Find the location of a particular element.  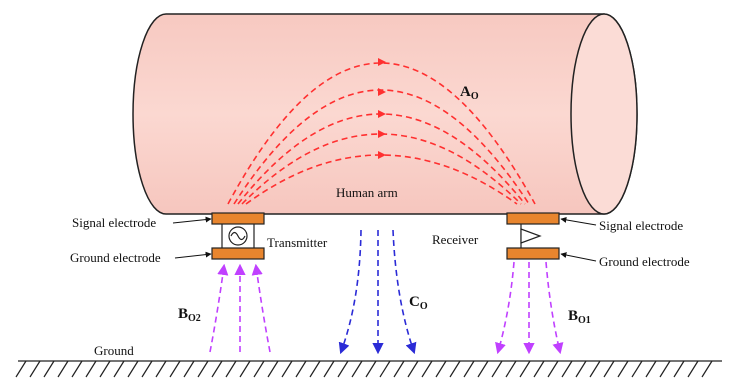

return-path-arrows is located at coordinates (377, 292).